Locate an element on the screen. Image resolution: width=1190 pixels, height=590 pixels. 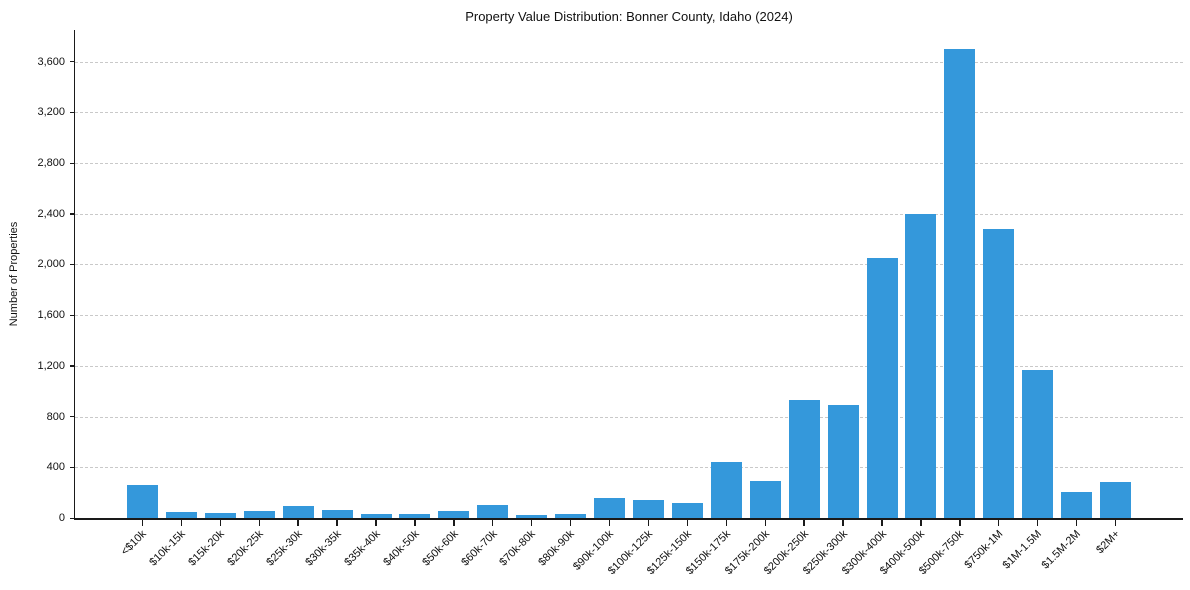
bar-$70k-80k is located at coordinates (532, 516).